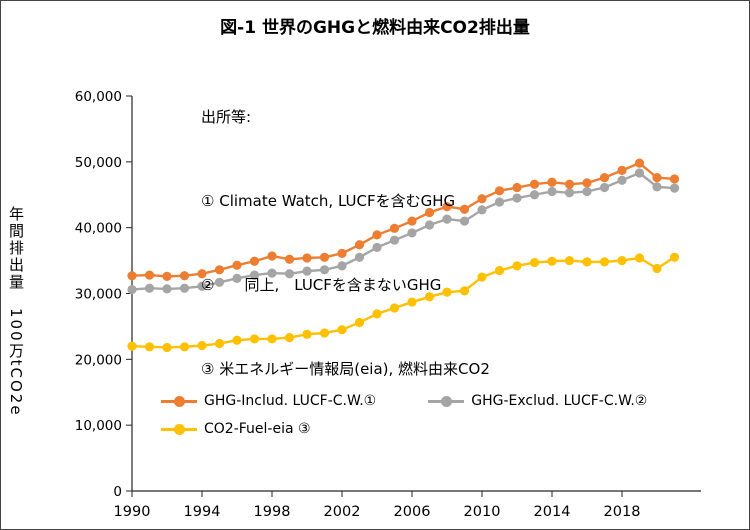 The height and width of the screenshot is (530, 750). I want to click on svg-text: 0, so click(117, 492).